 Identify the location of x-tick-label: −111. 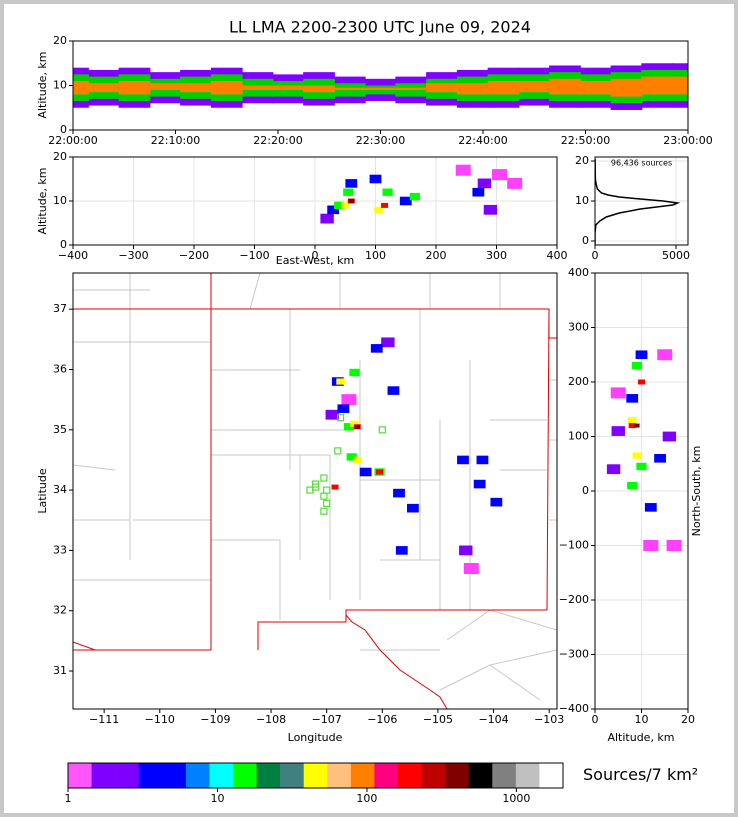
(104, 719).